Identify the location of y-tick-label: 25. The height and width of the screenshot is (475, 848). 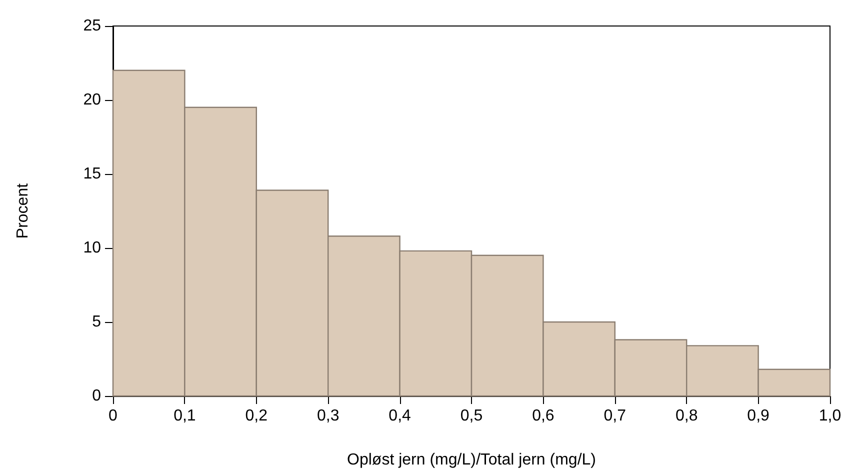
(92, 26).